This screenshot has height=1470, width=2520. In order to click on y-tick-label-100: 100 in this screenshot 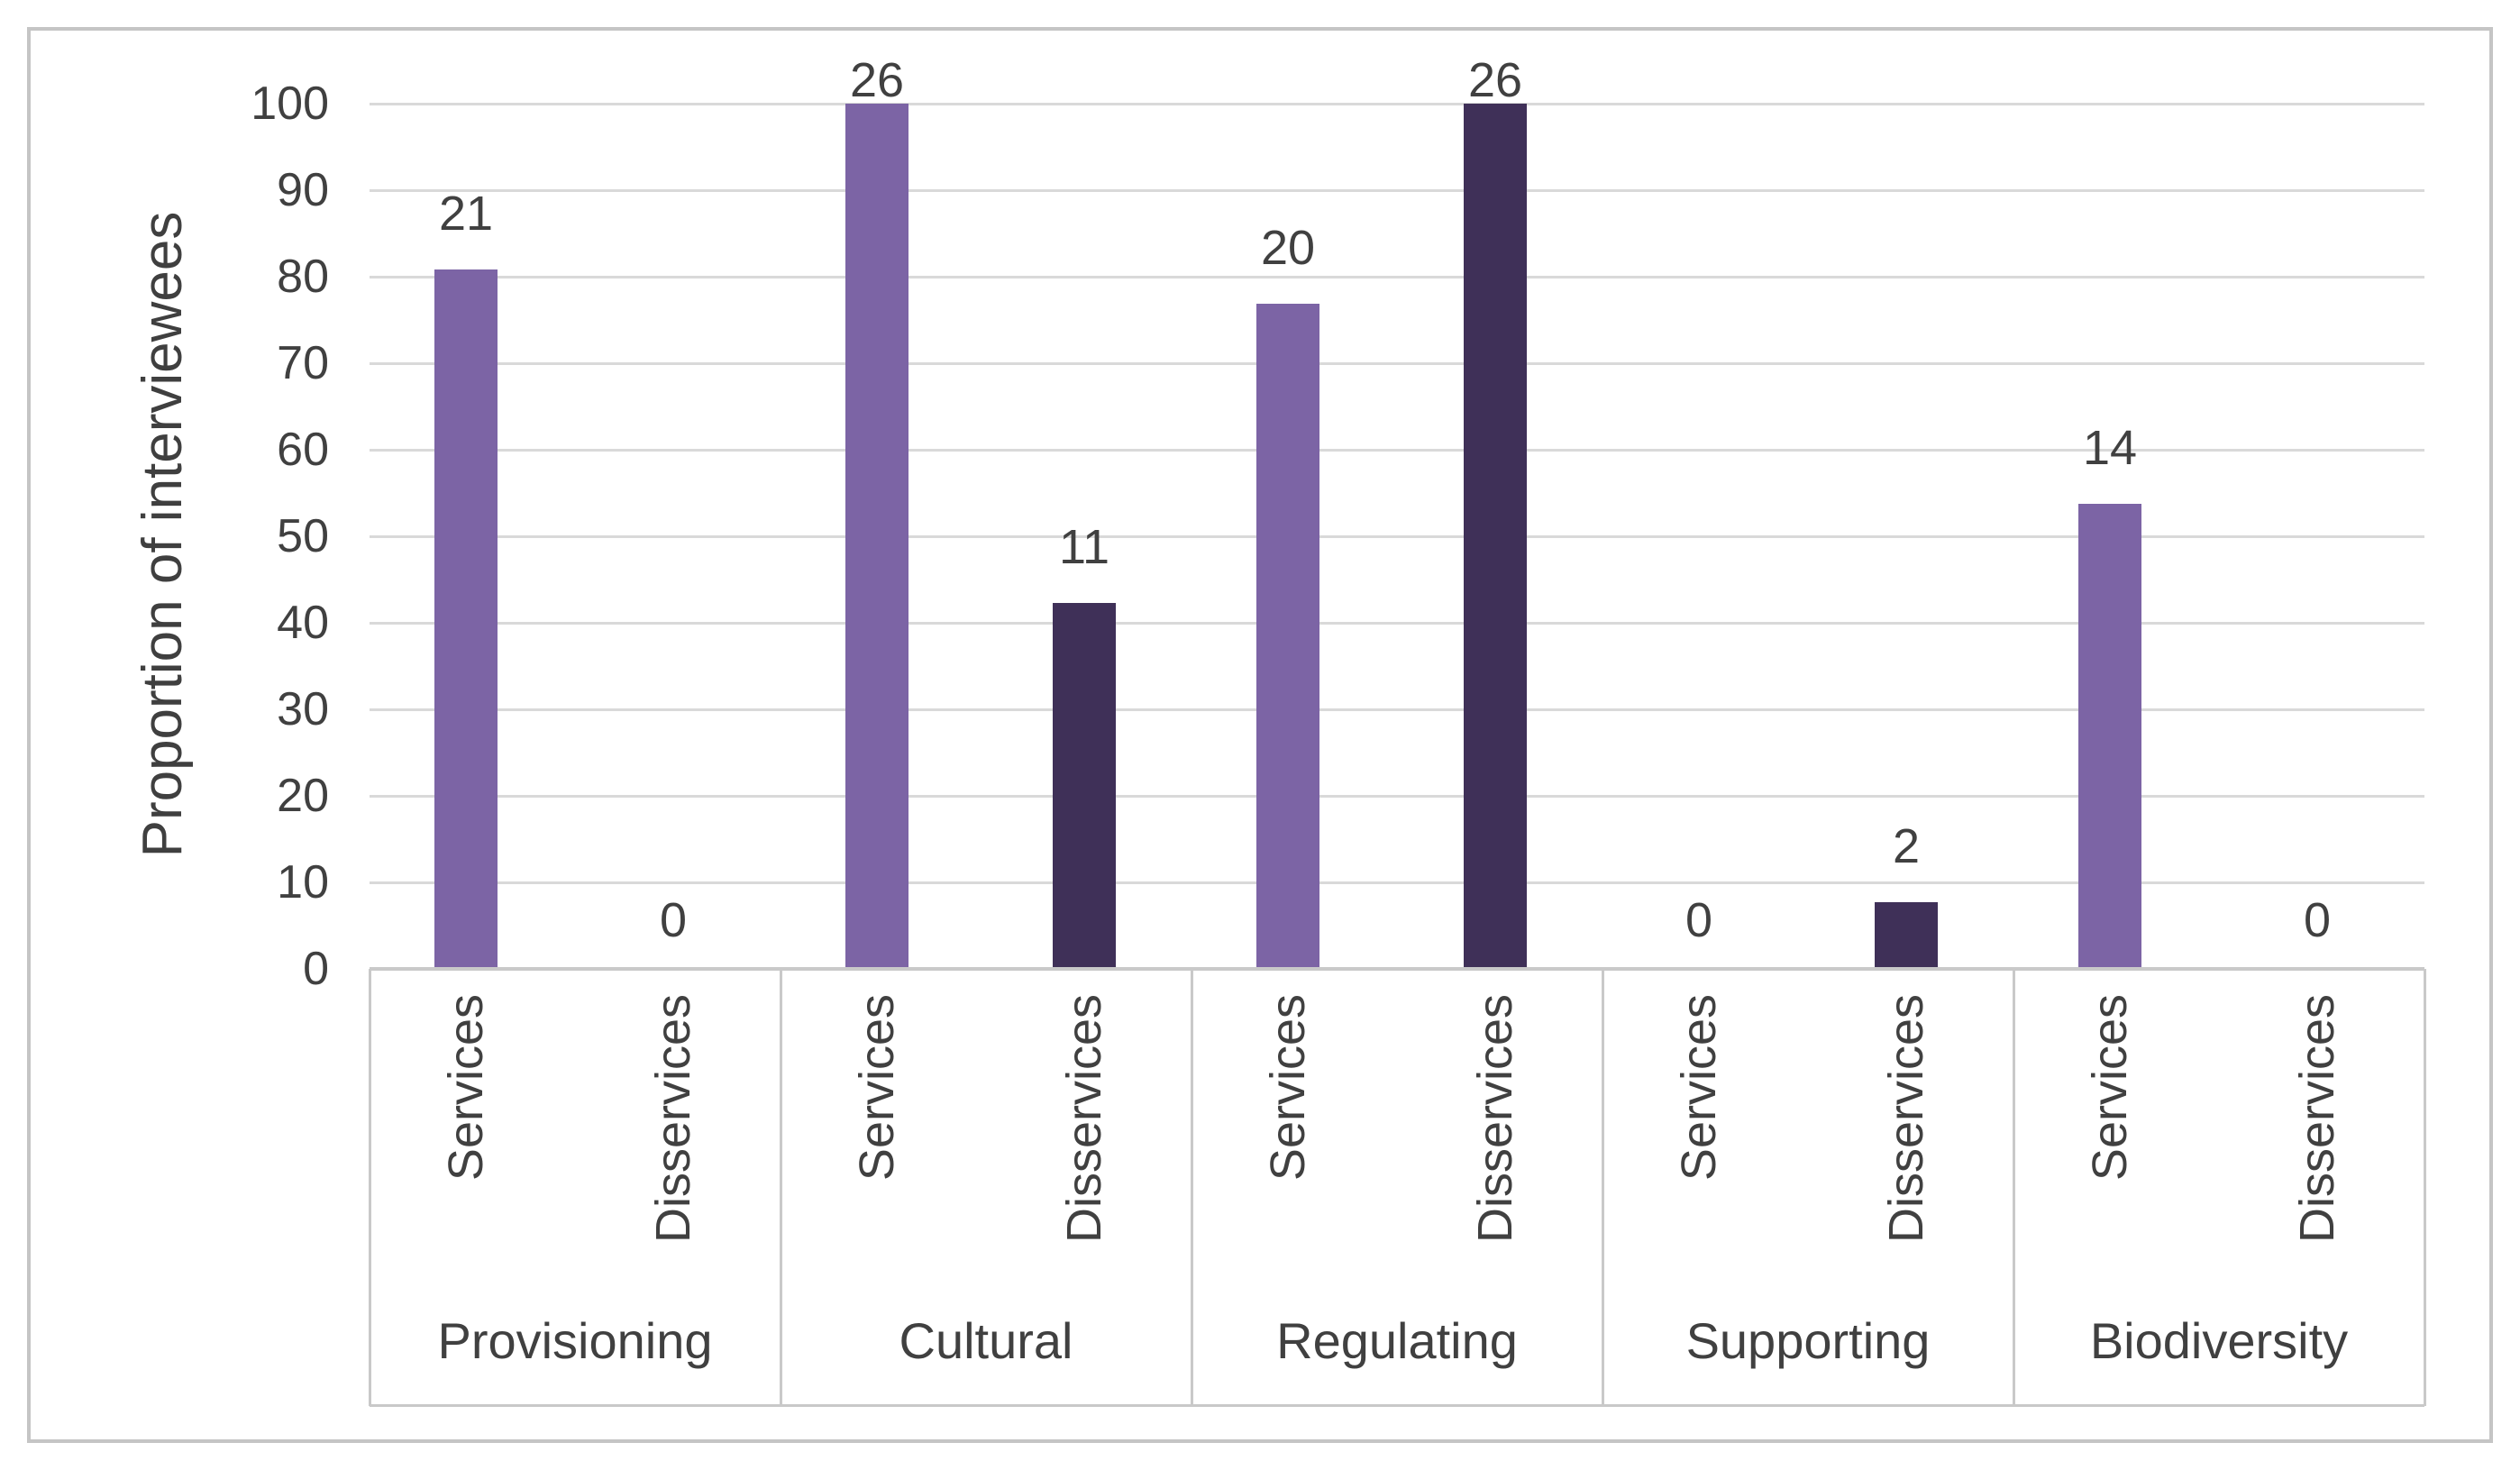, I will do `click(290, 104)`.